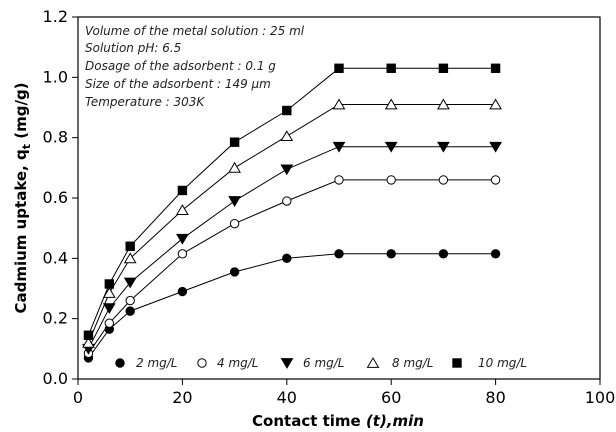 Image resolution: width=616 pixels, height=432 pixels. I want to click on legend-label-4: 8 mg/L, so click(412, 363).